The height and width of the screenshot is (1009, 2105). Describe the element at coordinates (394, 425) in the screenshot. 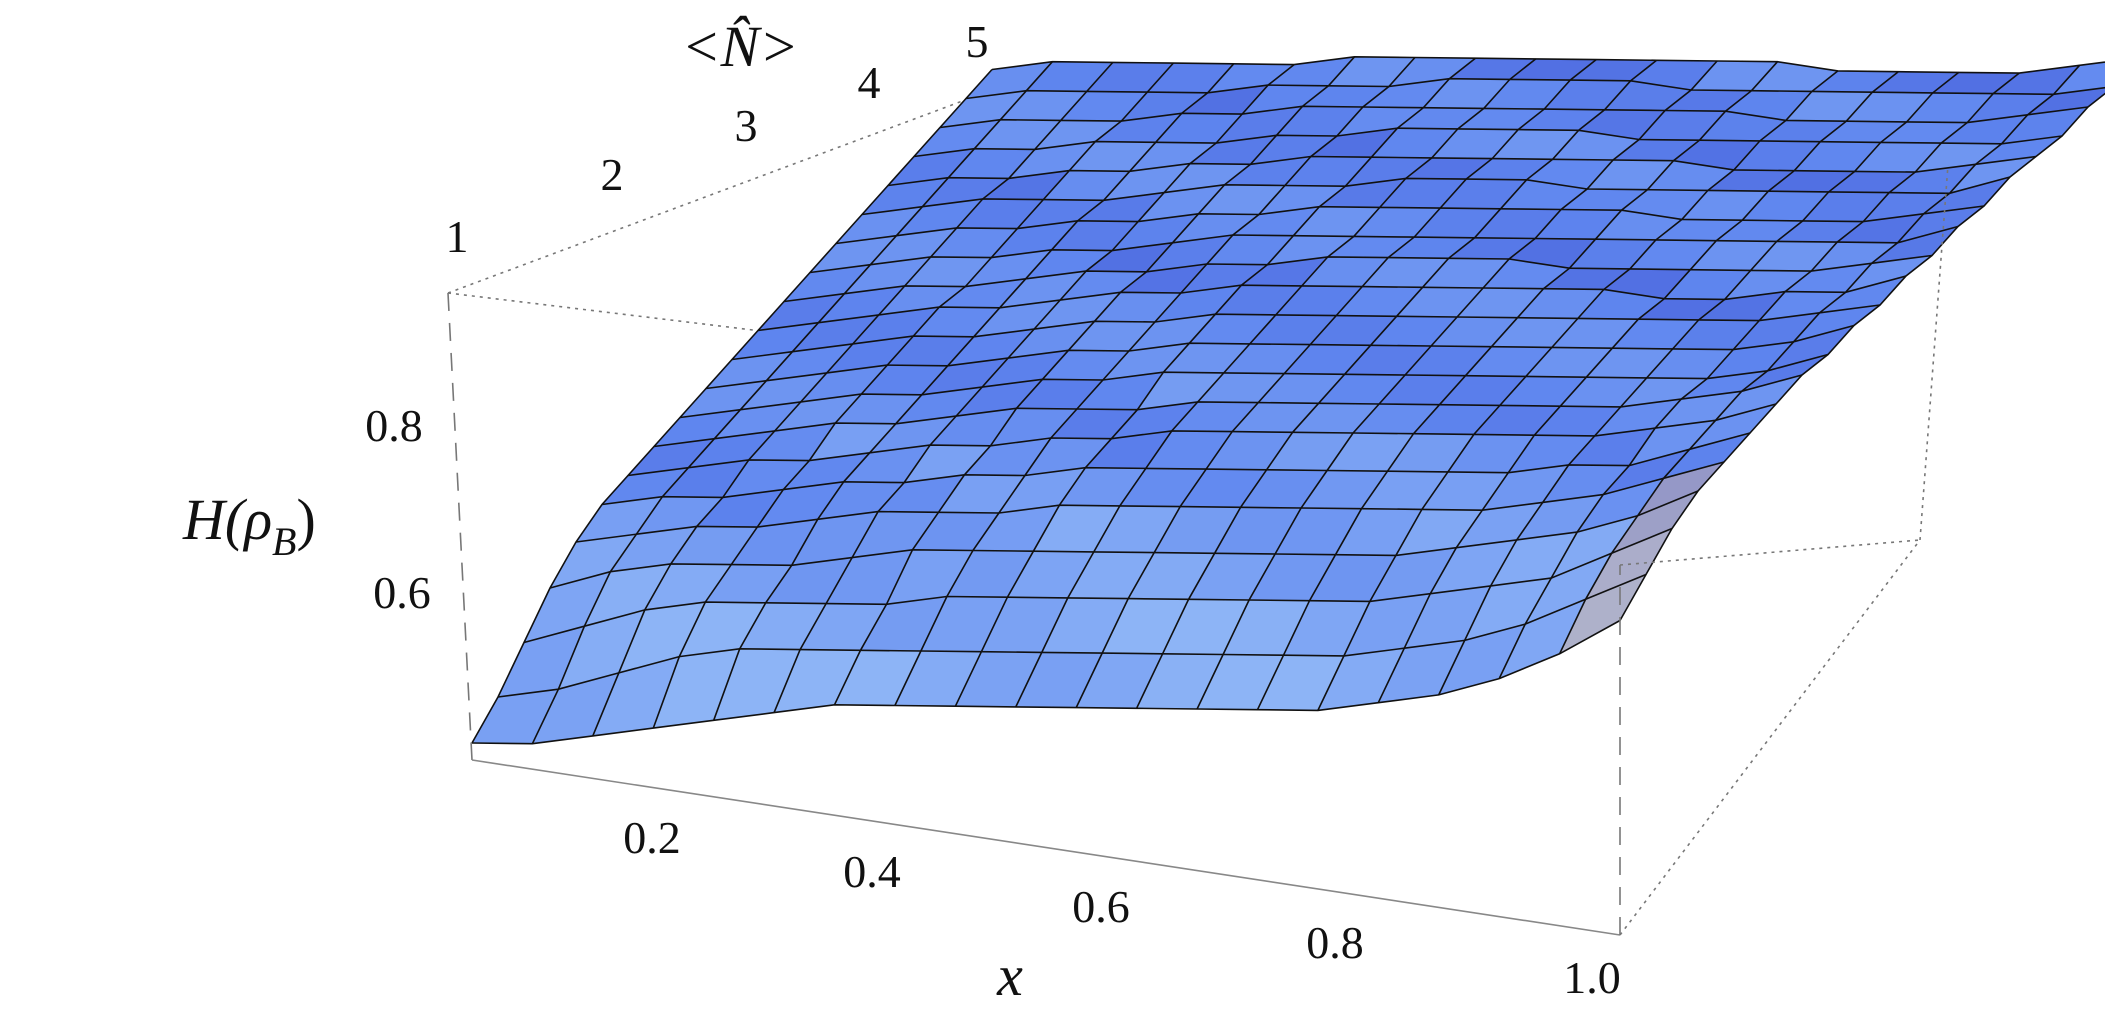

I see `h-tick-label: 0.8` at that location.